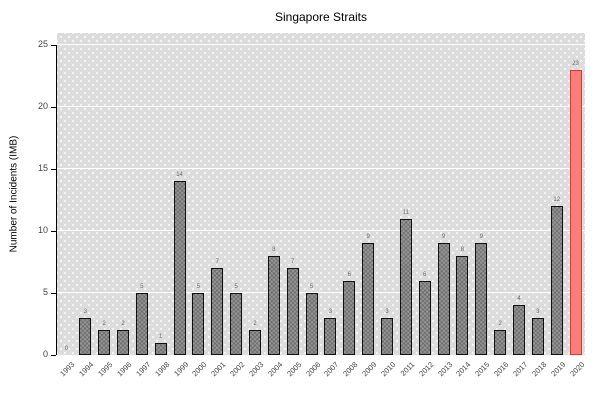 The height and width of the screenshot is (400, 600). Describe the element at coordinates (312, 369) in the screenshot. I see `x-tick-label-2006: 2006` at that location.